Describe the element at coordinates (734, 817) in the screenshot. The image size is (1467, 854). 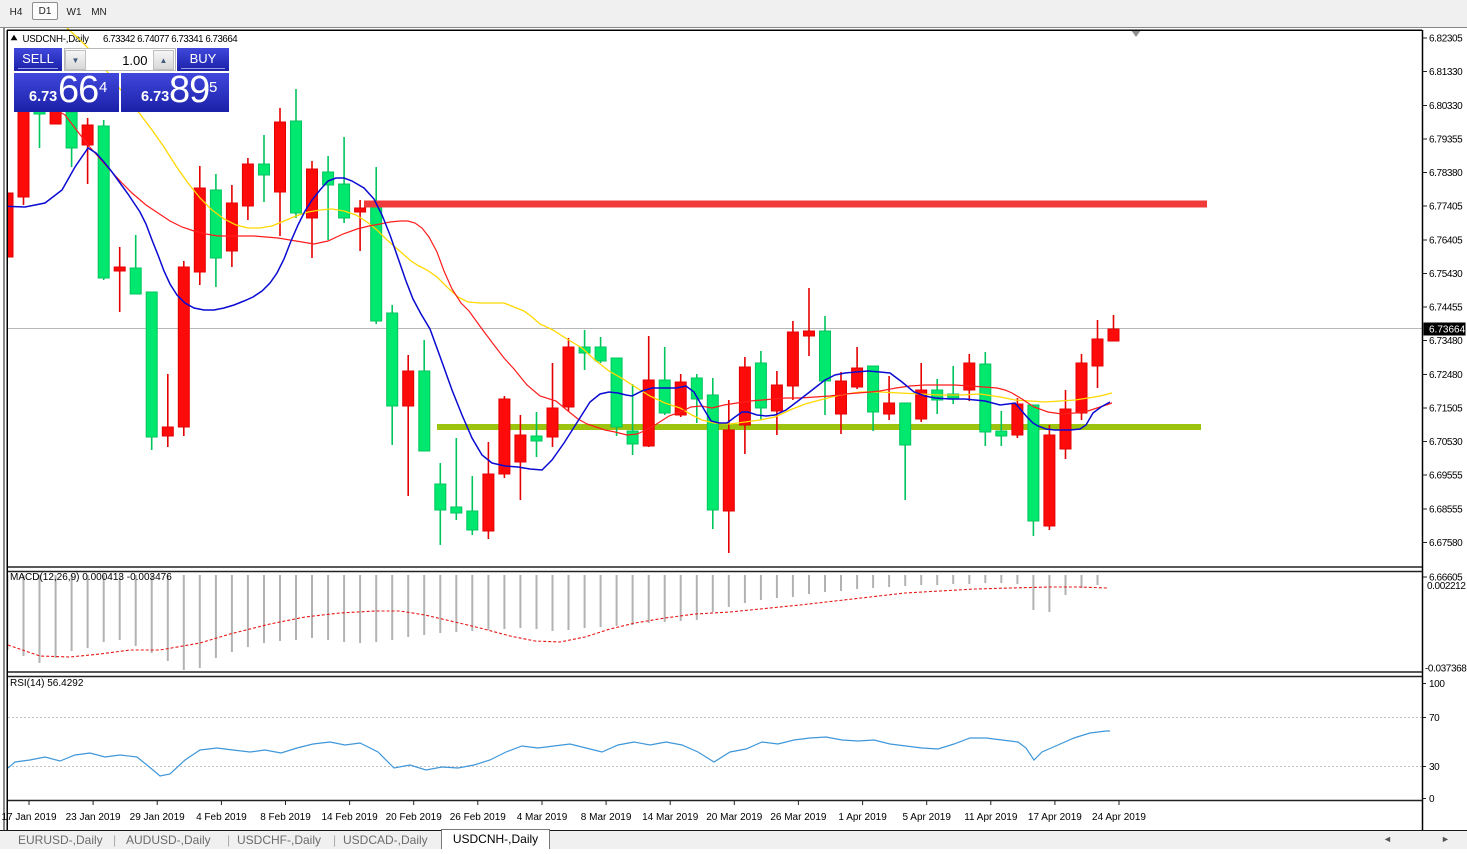
I see `svg-text: 20 Mar 2019` at that location.